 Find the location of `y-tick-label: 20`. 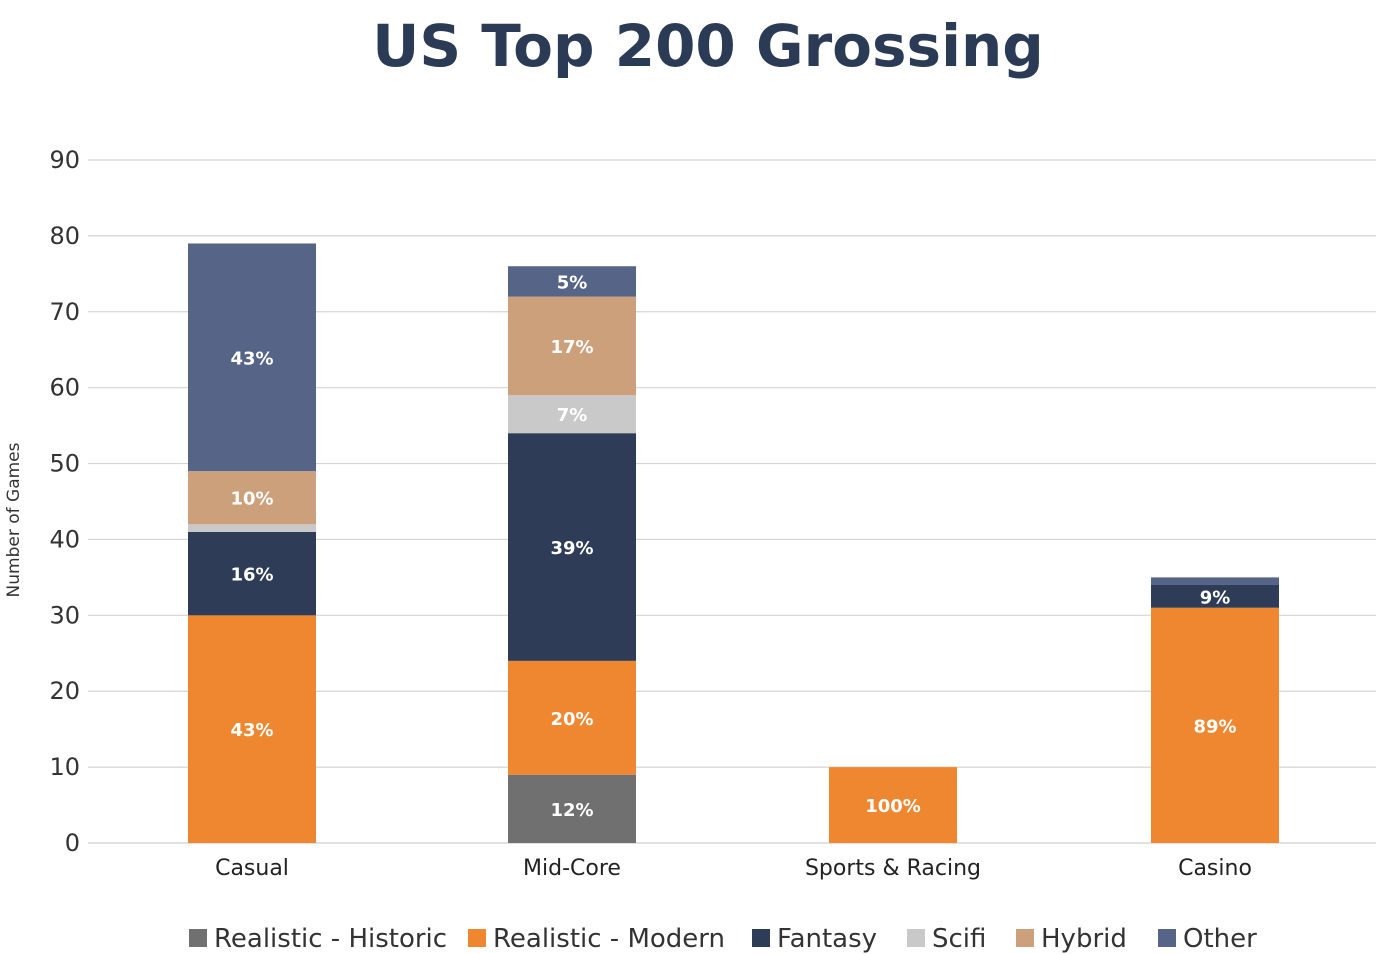

y-tick-label: 20 is located at coordinates (64, 691).